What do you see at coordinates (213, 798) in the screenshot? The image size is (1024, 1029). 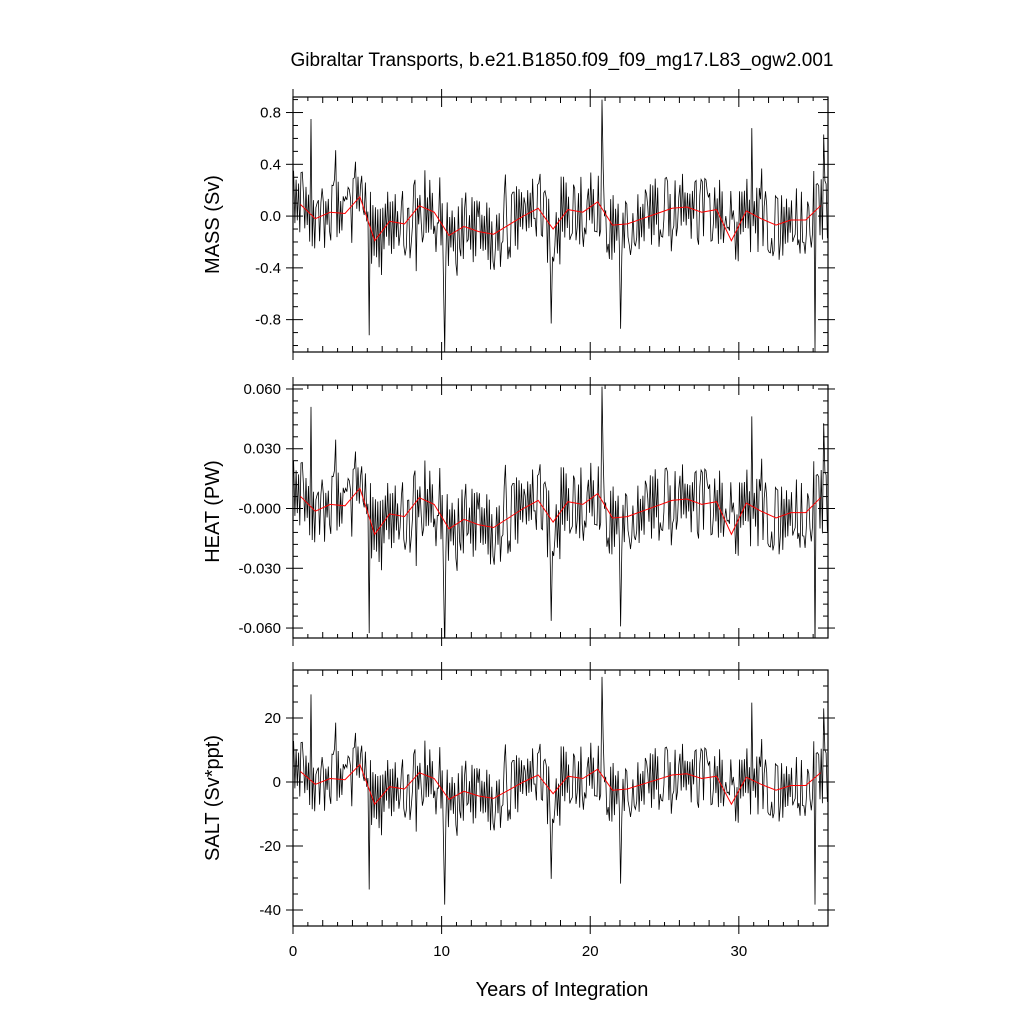 I see `y-axis-title: SALT (Sv*ppt)` at bounding box center [213, 798].